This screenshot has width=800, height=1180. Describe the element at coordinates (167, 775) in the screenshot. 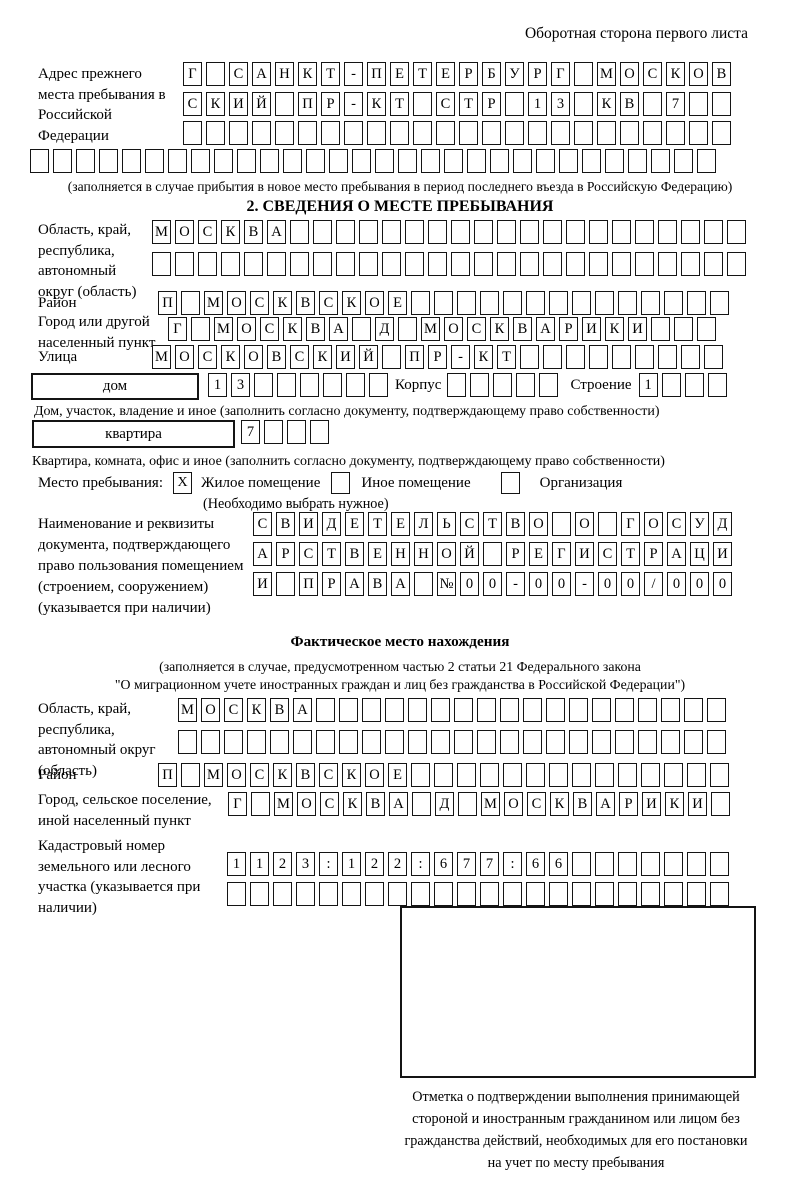

I see `char-cell: П` at that location.